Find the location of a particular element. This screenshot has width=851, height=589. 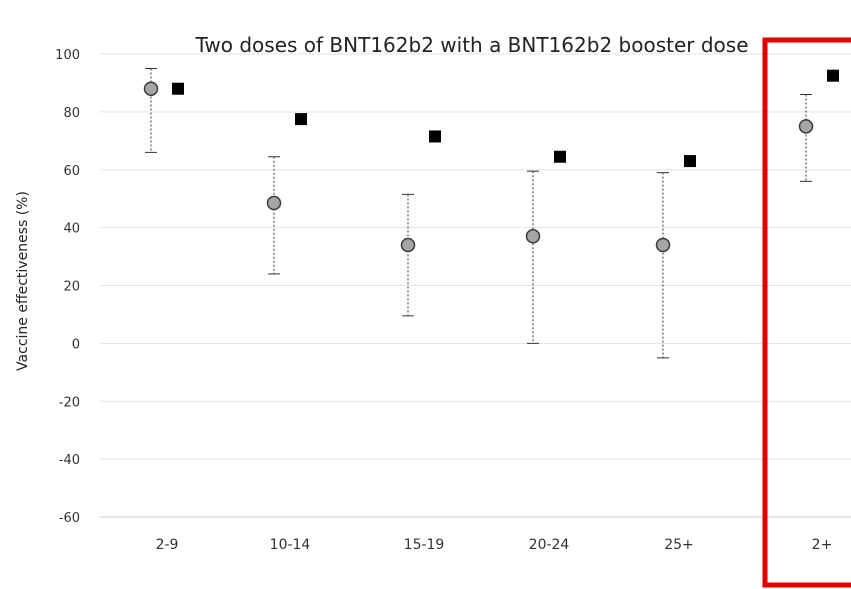

x-tick-label: 10-14 is located at coordinates (290, 545).